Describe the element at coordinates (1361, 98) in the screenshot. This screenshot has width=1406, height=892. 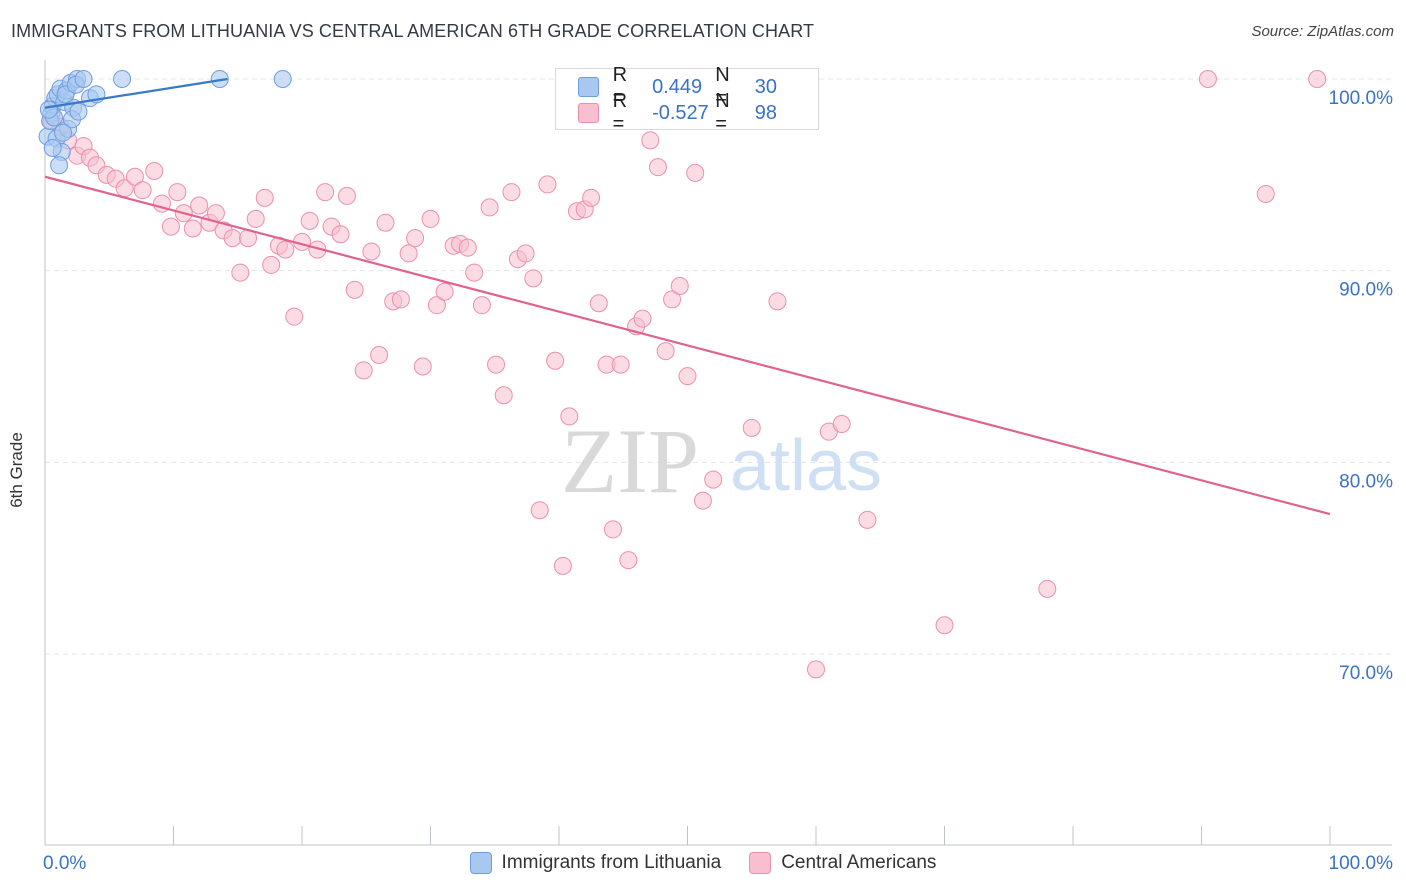
I see `y-tick-label: 100.0%` at that location.